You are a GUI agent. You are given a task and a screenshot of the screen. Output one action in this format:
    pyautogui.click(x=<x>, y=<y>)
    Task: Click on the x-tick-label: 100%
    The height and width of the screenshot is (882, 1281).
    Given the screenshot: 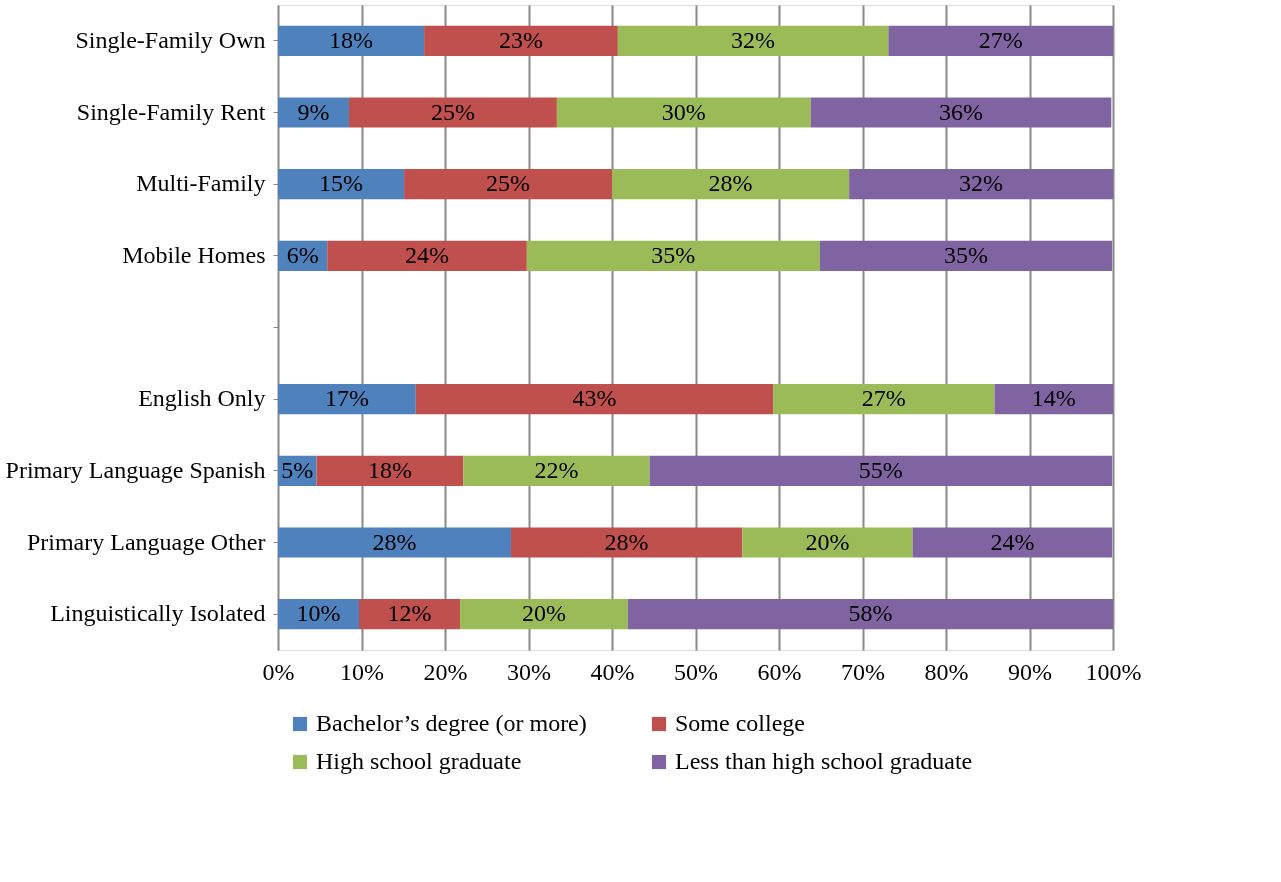 What is the action you would take?
    pyautogui.click(x=1113, y=671)
    